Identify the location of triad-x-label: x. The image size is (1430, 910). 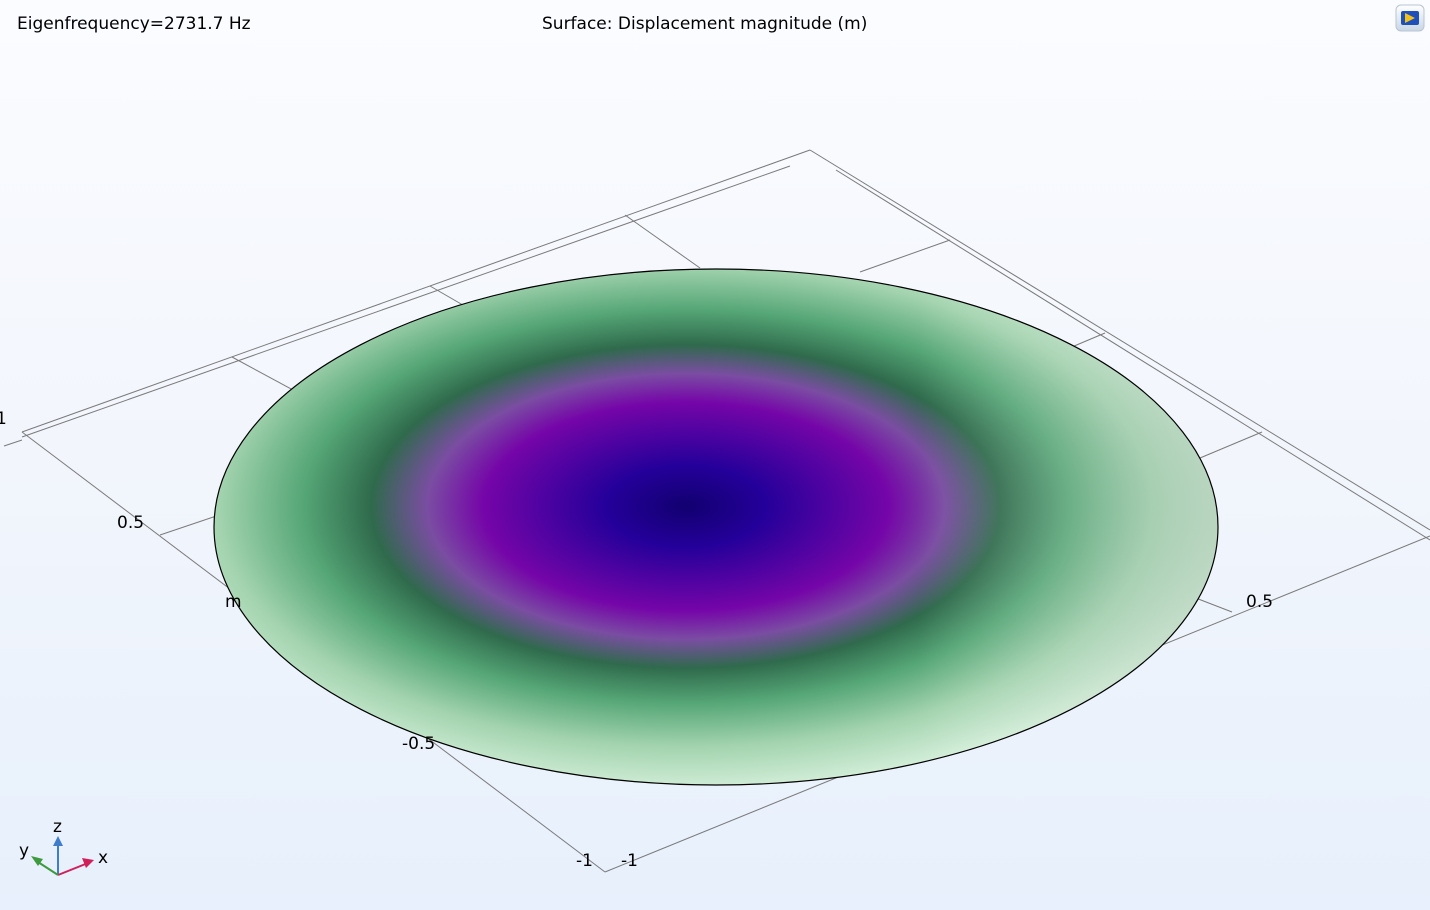
(103, 858).